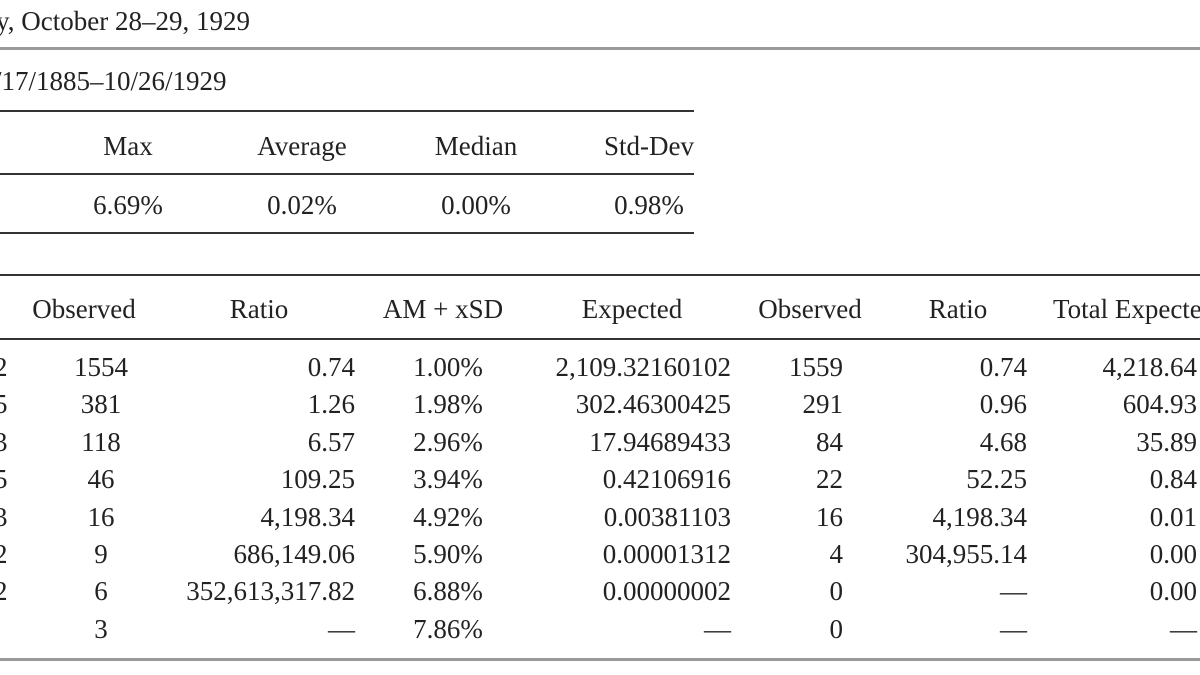 Image resolution: width=1200 pixels, height=675 pixels. What do you see at coordinates (331, 441) in the screenshot?
I see `cell-ratio-1: 6.57` at bounding box center [331, 441].